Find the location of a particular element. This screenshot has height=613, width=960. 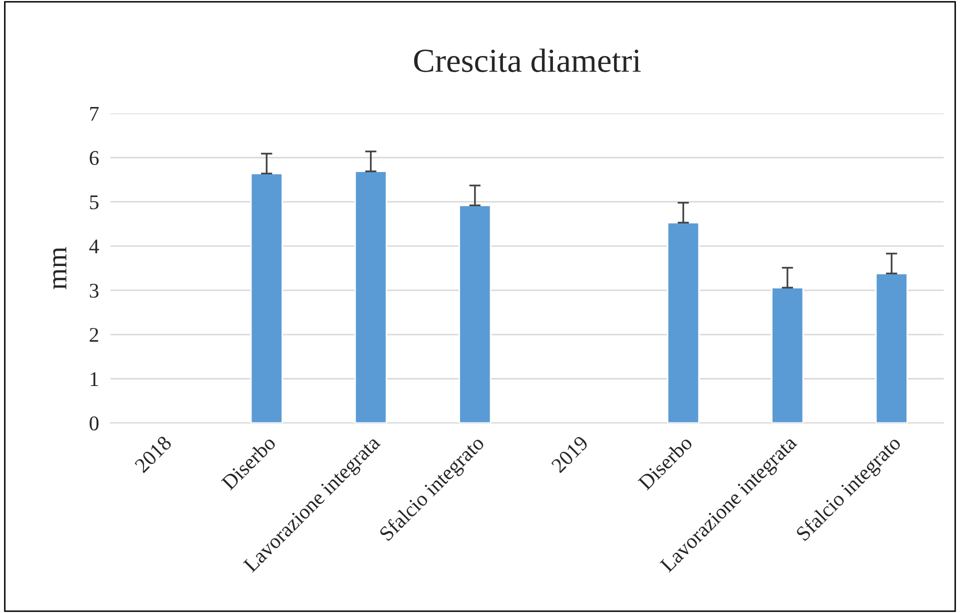

y-tick-label: 3 is located at coordinates (94, 291).